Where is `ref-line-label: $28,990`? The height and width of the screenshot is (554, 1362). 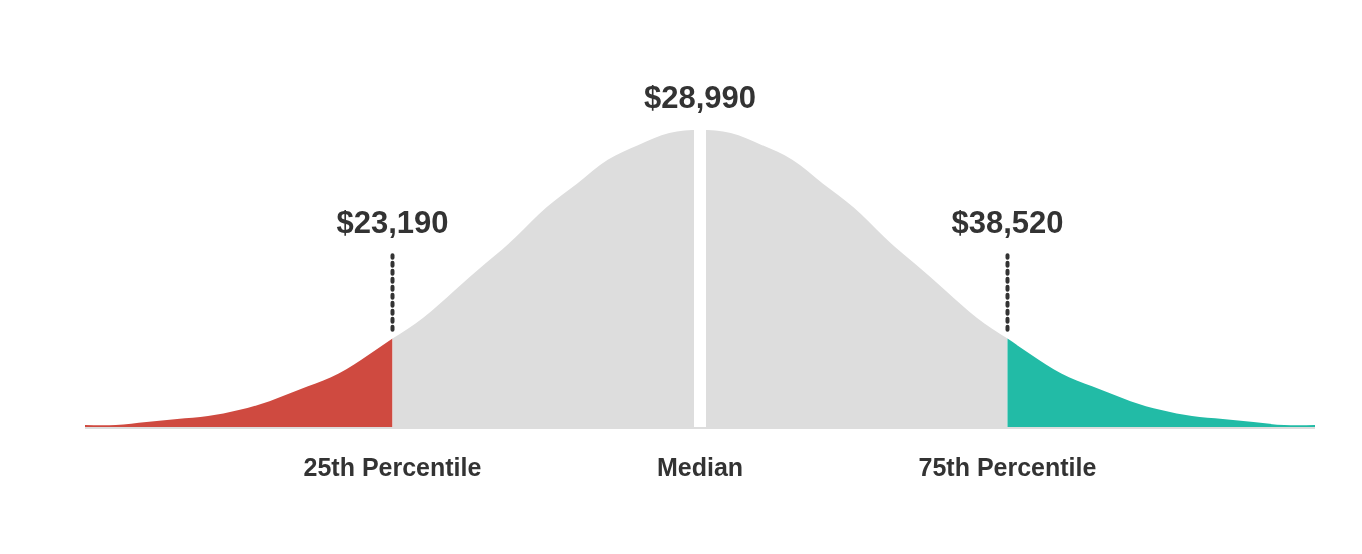
ref-line-label: $28,990 is located at coordinates (700, 97).